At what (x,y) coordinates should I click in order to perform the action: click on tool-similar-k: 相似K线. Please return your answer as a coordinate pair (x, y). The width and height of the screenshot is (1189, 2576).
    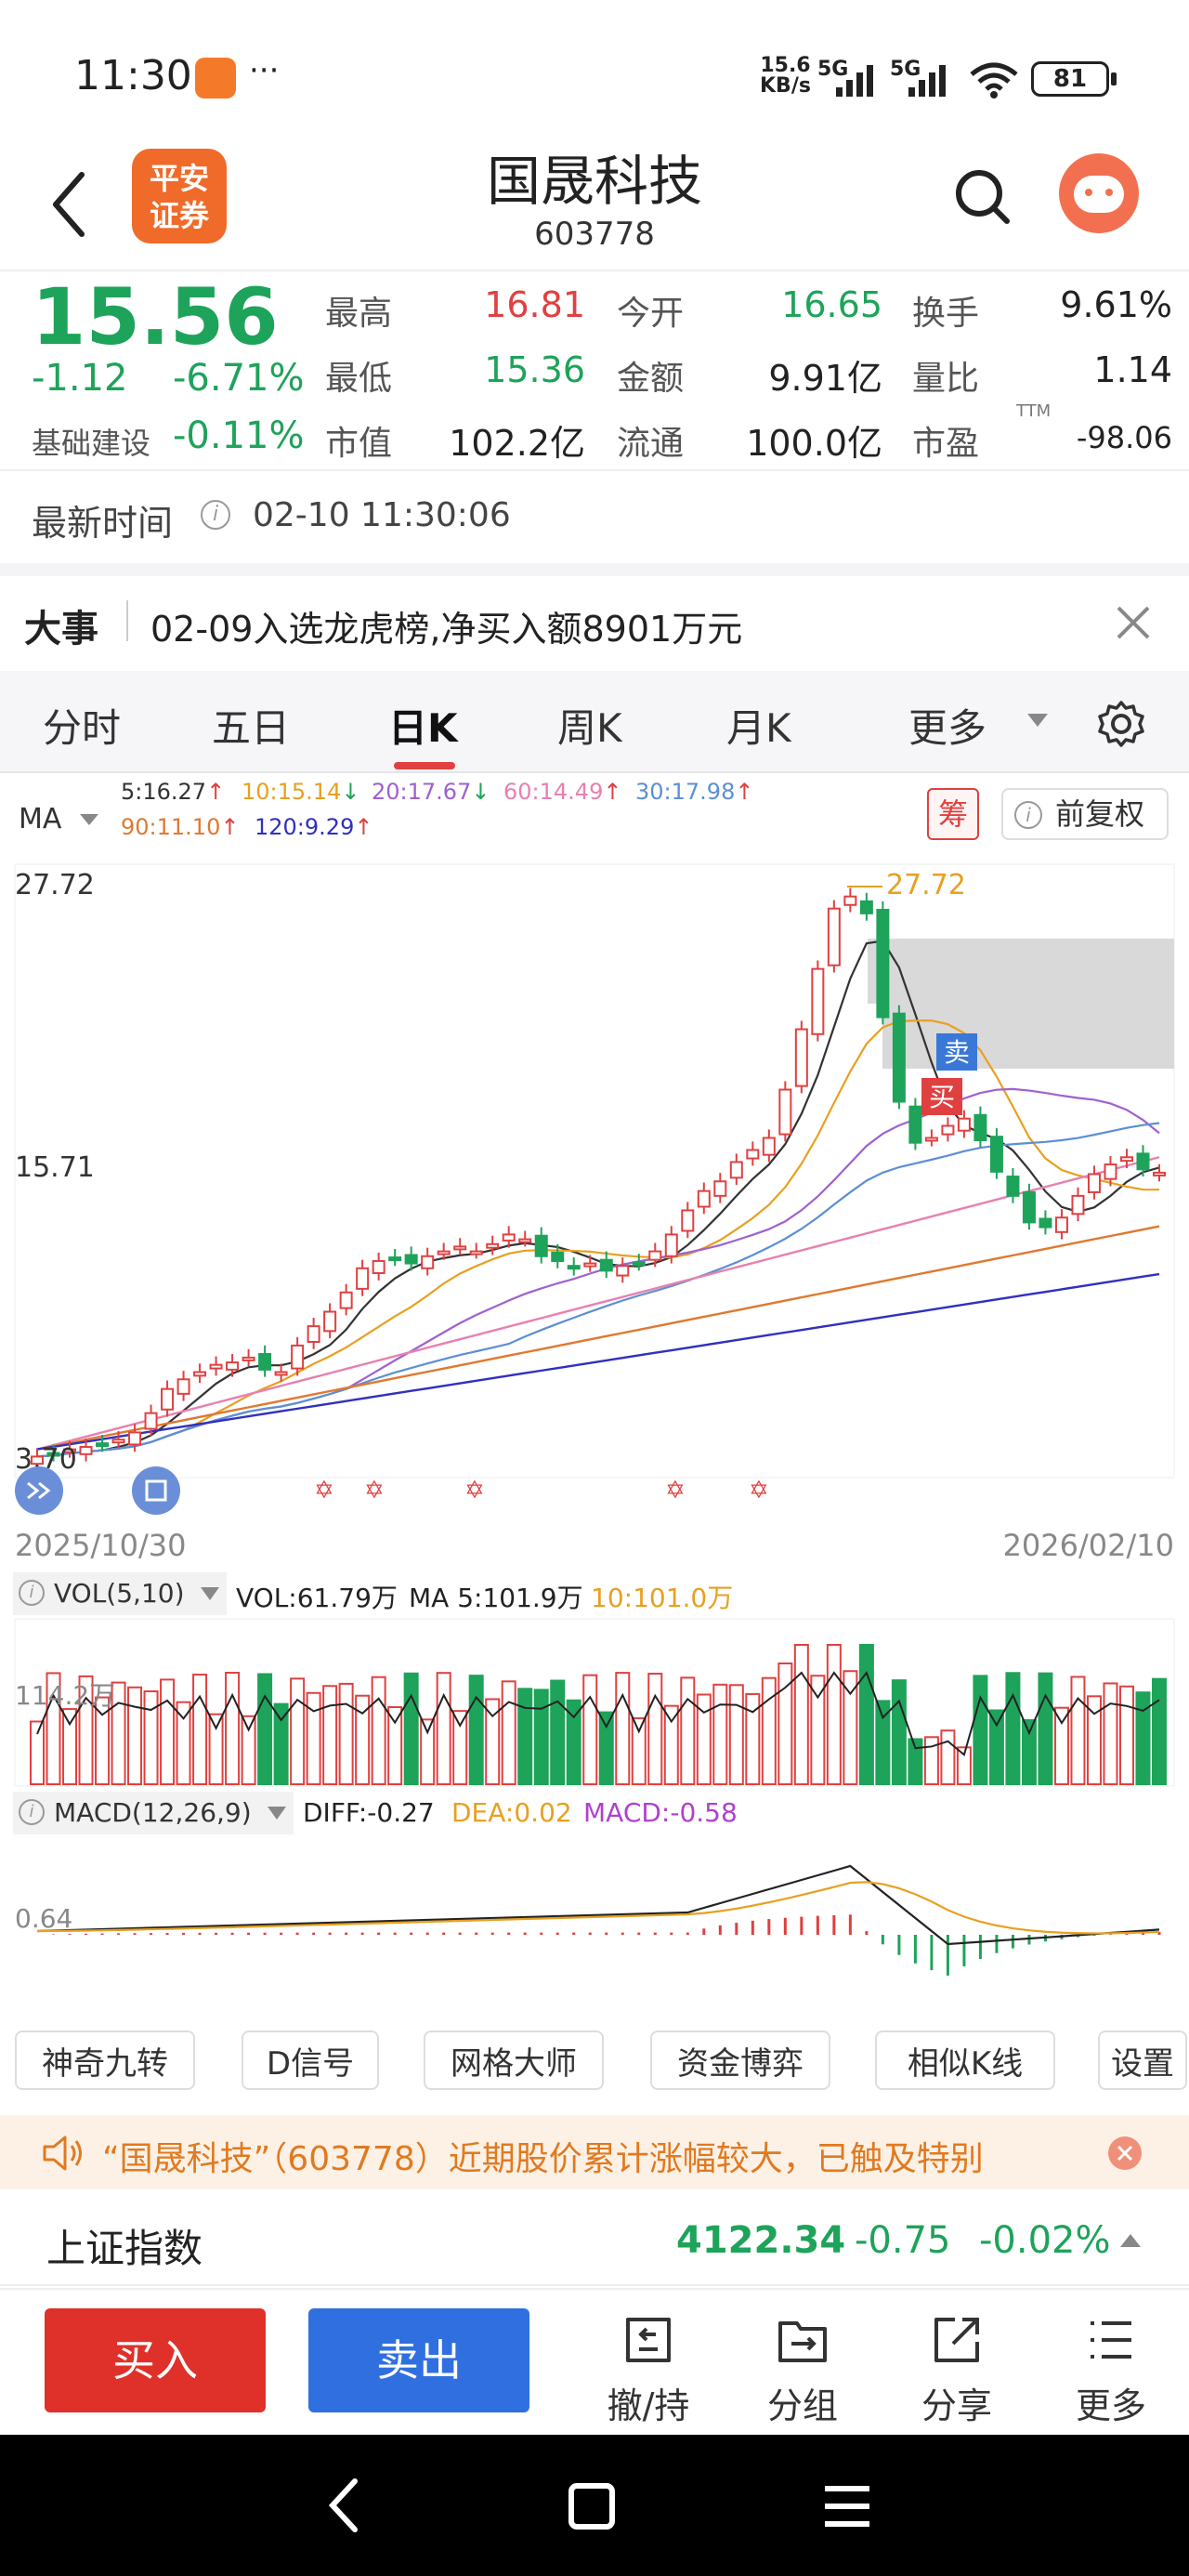
    Looking at the image, I should click on (965, 2060).